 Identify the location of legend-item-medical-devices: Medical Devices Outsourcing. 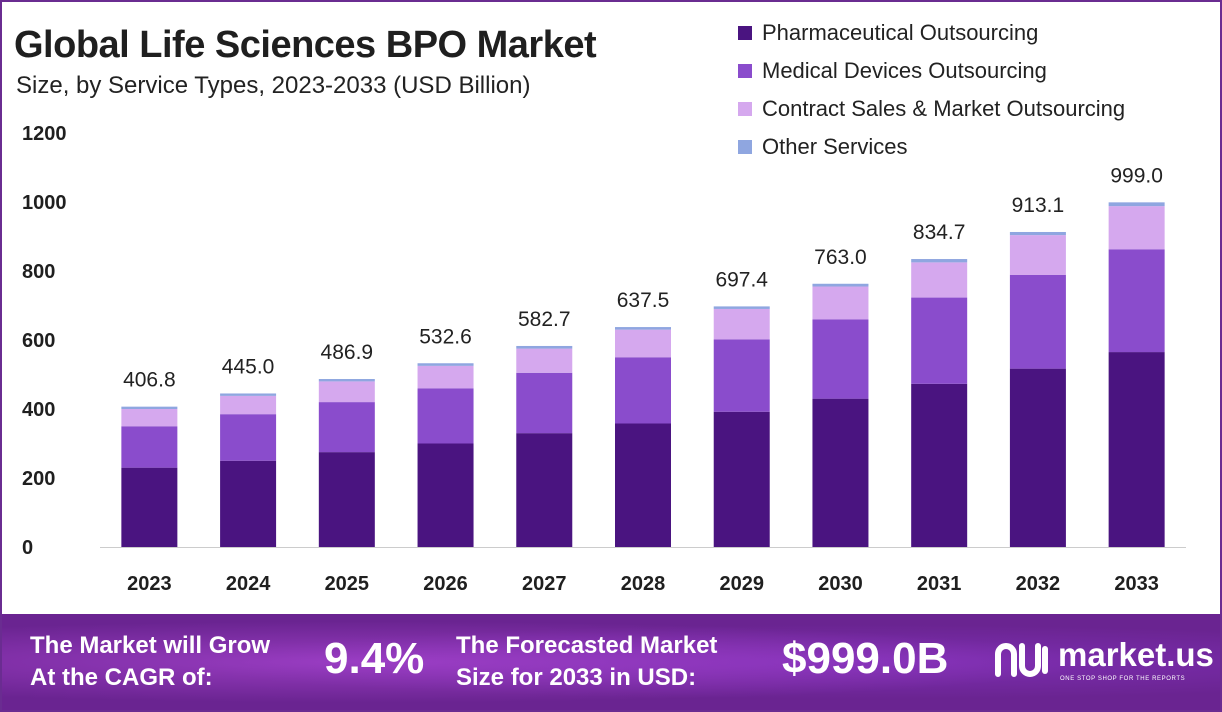
(931, 71).